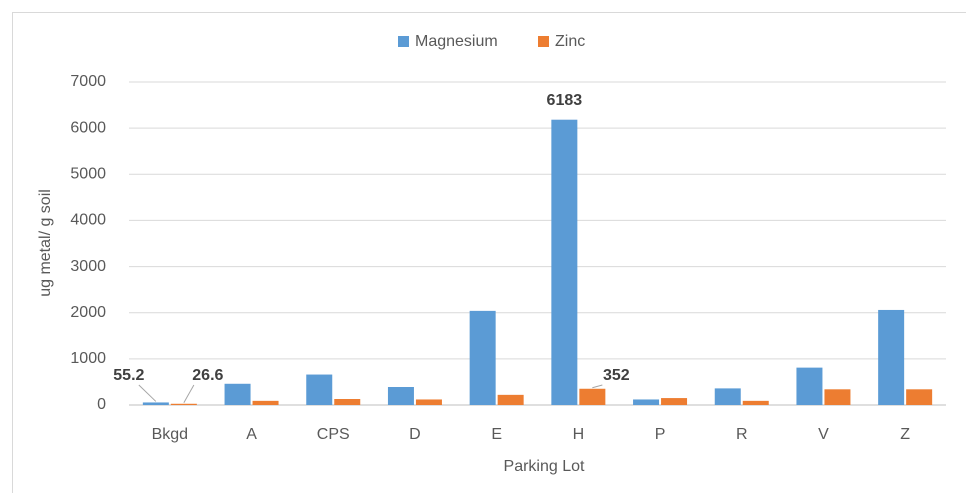 This screenshot has height=493, width=966. What do you see at coordinates (88, 266) in the screenshot?
I see `y-tick-label: 3000` at bounding box center [88, 266].